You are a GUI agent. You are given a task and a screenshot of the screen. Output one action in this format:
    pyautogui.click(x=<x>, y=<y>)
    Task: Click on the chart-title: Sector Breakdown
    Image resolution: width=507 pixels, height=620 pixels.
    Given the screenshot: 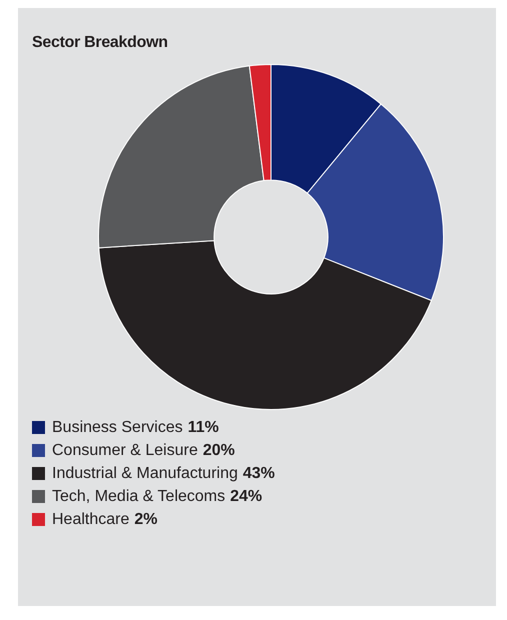 What is the action you would take?
    pyautogui.click(x=100, y=42)
    